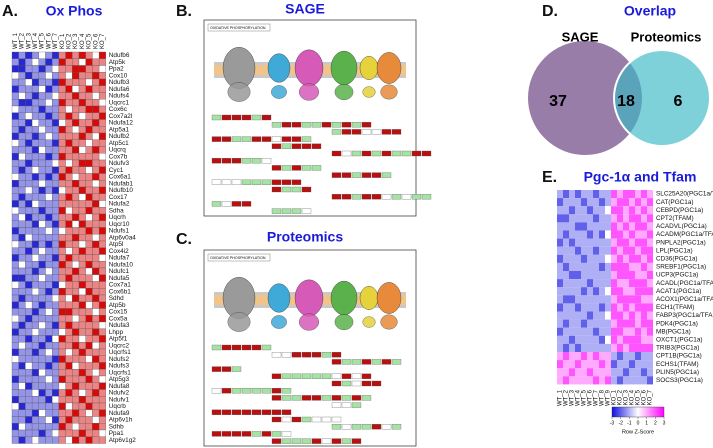 This screenshot has width=713, height=448. What do you see at coordinates (116, 426) in the screenshot?
I see `row-label: Sdhb` at bounding box center [116, 426].